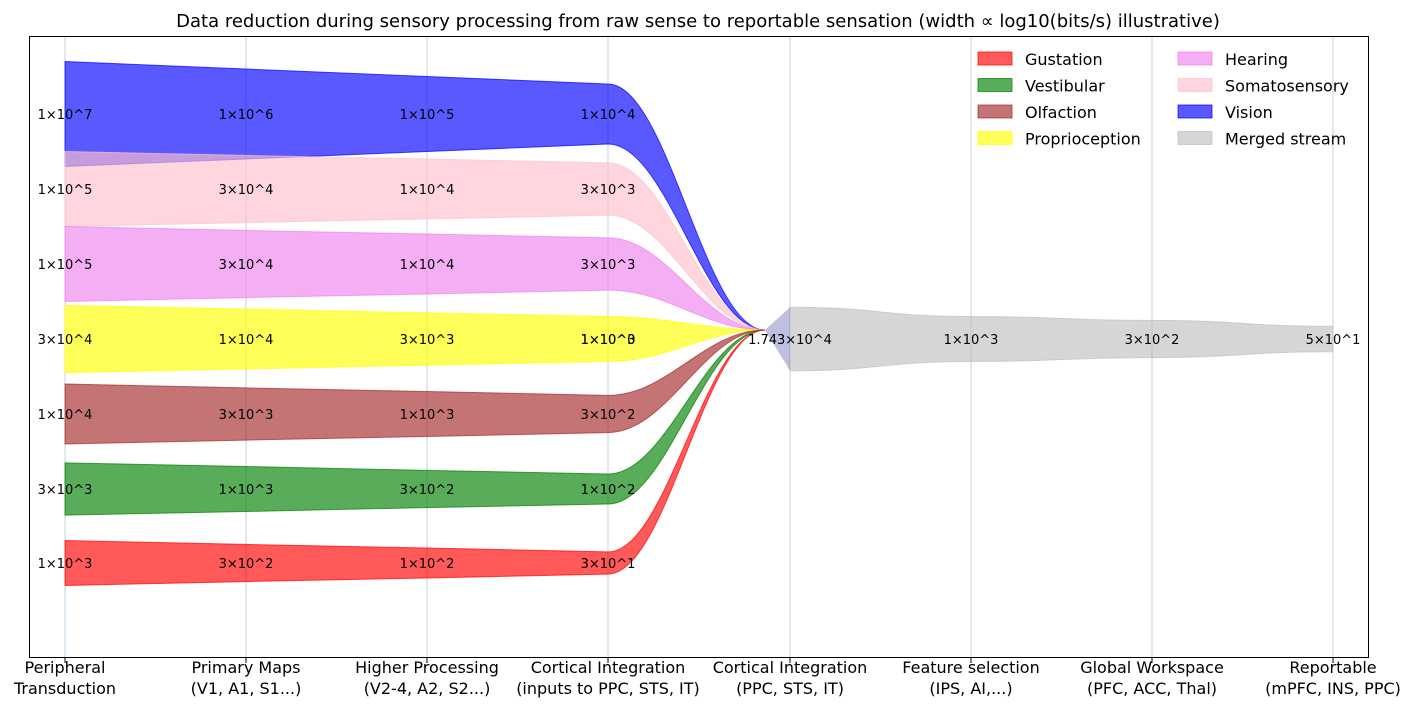  I want to click on x-tick-label-5-1: Cortical Integration, so click(790, 667).